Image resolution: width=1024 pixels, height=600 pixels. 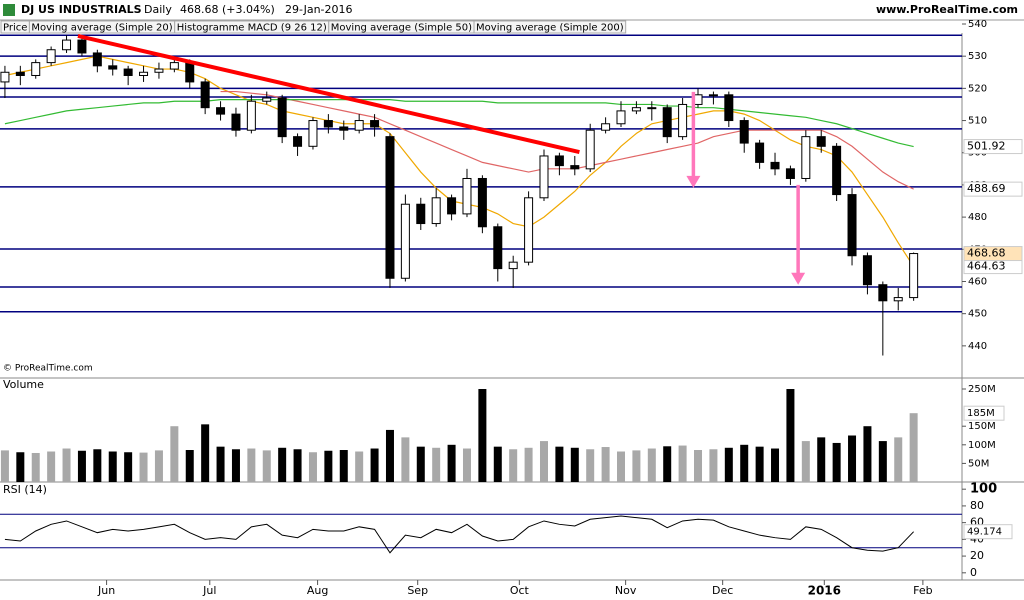 What do you see at coordinates (9, 10) in the screenshot?
I see `app-icon` at bounding box center [9, 10].